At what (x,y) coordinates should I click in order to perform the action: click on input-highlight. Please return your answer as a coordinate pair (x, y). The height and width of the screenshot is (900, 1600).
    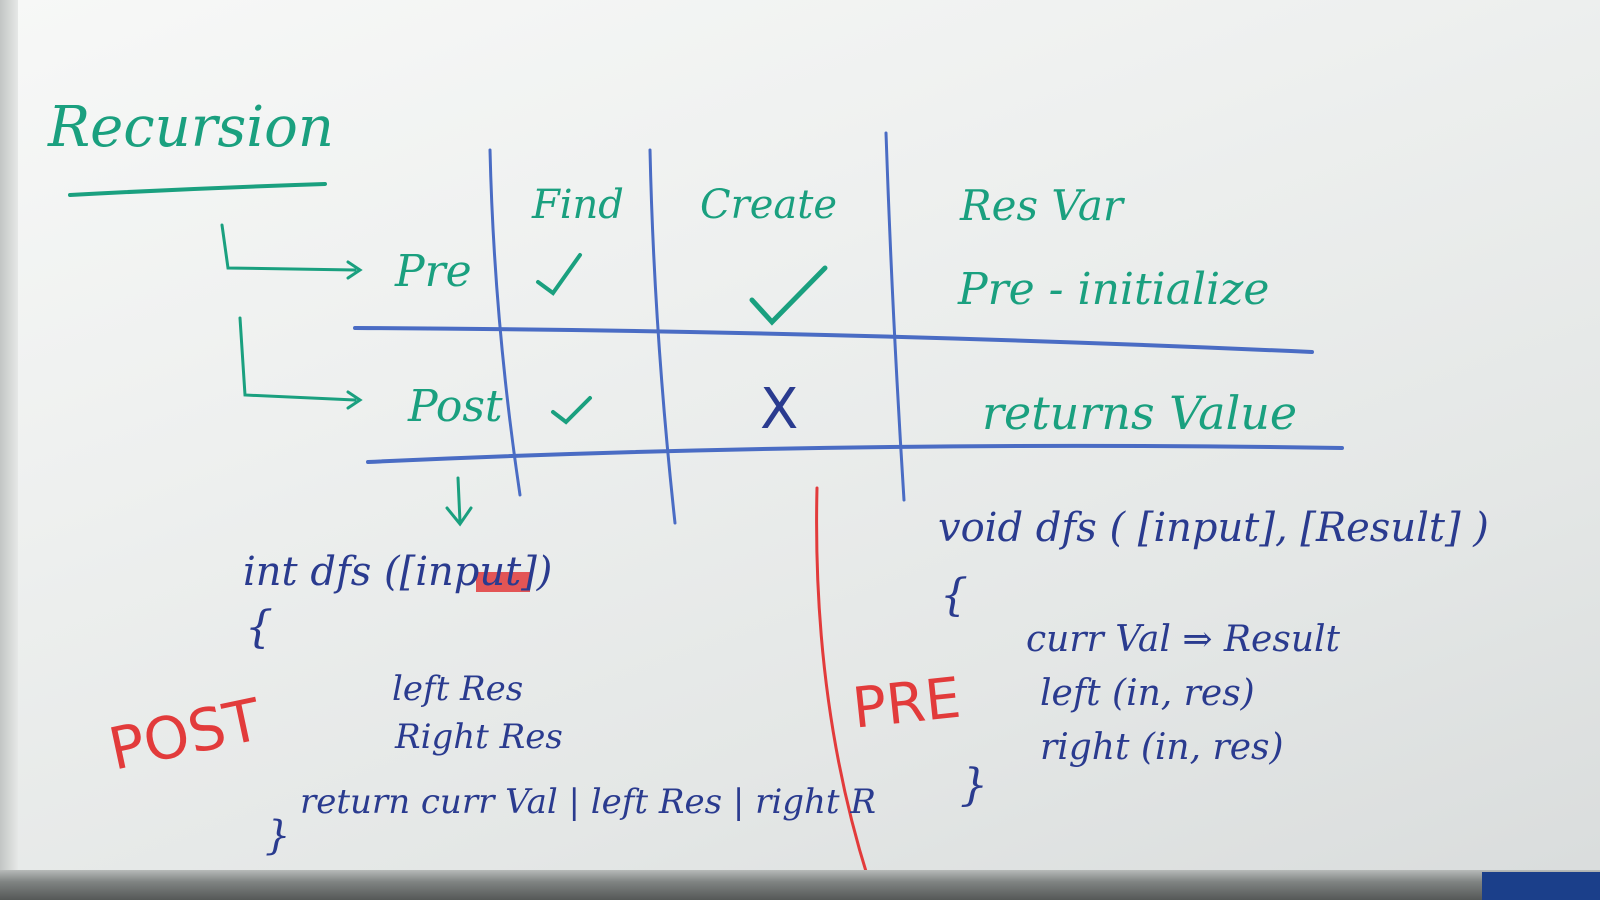
    Looking at the image, I should click on (503, 582).